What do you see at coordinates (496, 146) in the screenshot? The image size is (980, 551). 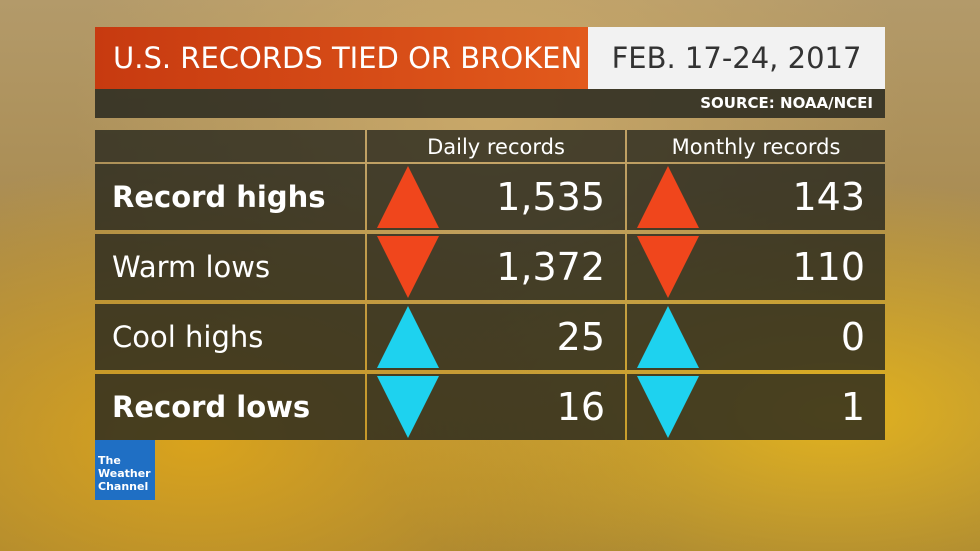 I see `column-header: Daily records` at bounding box center [496, 146].